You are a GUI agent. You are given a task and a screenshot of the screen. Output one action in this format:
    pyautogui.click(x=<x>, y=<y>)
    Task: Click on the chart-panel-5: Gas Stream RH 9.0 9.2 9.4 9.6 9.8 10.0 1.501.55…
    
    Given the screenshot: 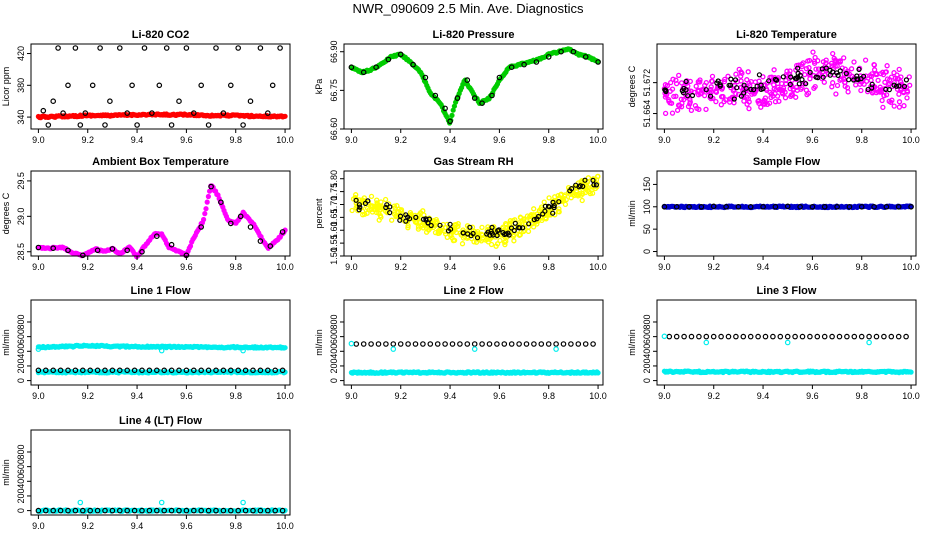 What is the action you would take?
    pyautogui.click(x=460, y=214)
    